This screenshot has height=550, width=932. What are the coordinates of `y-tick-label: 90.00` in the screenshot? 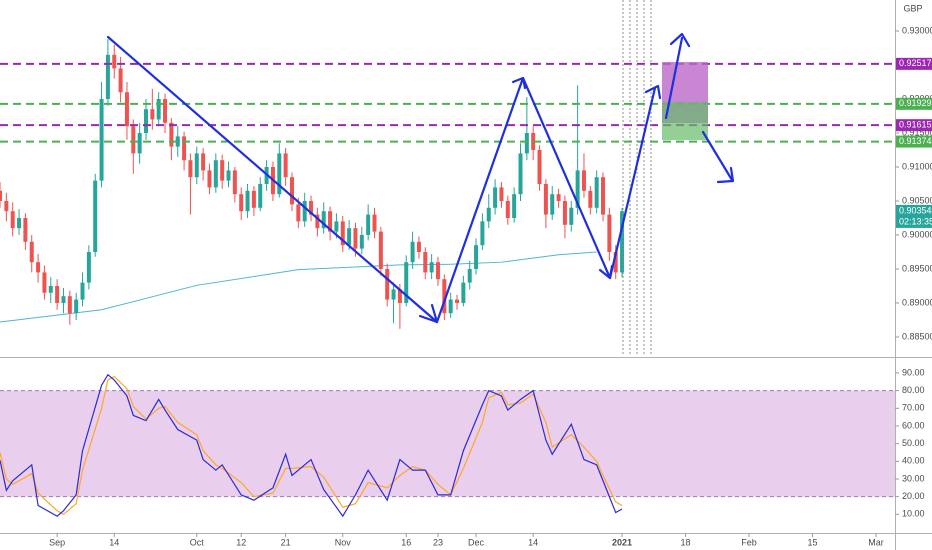 It's located at (913, 372).